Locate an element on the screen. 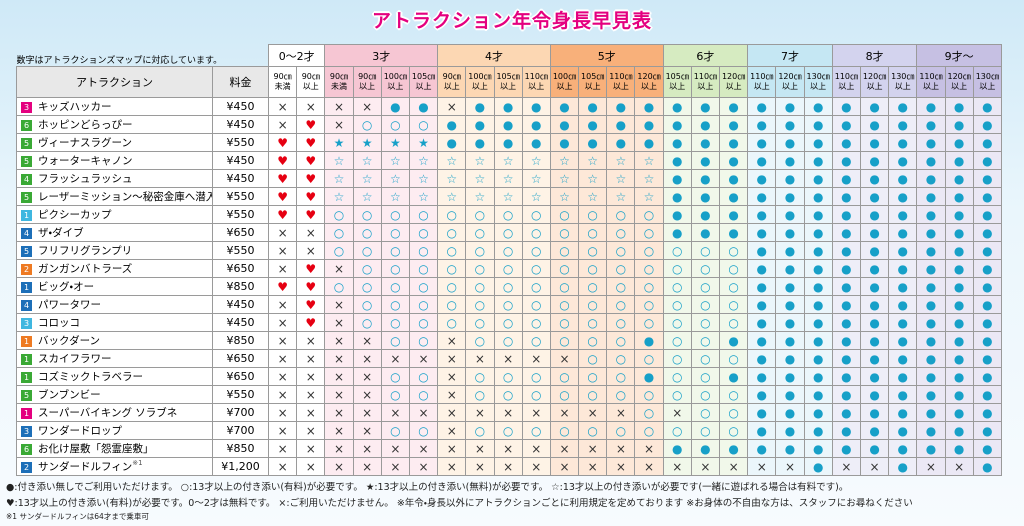  height: 110㎝ is located at coordinates (536, 76).